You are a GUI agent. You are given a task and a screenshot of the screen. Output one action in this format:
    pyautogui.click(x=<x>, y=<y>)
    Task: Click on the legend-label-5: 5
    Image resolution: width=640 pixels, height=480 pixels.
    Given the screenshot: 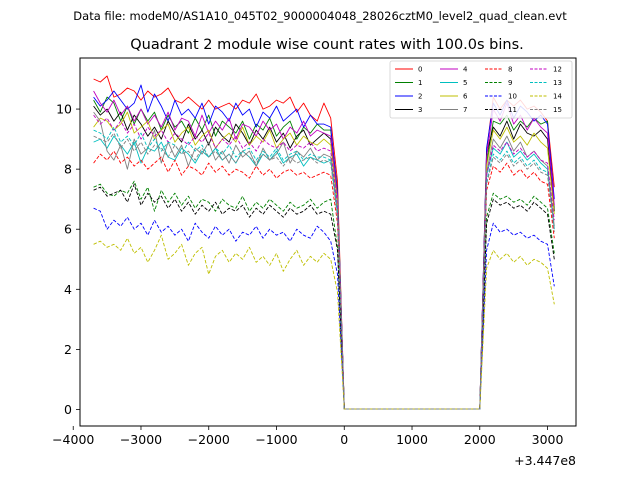 What is the action you would take?
    pyautogui.click(x=465, y=83)
    